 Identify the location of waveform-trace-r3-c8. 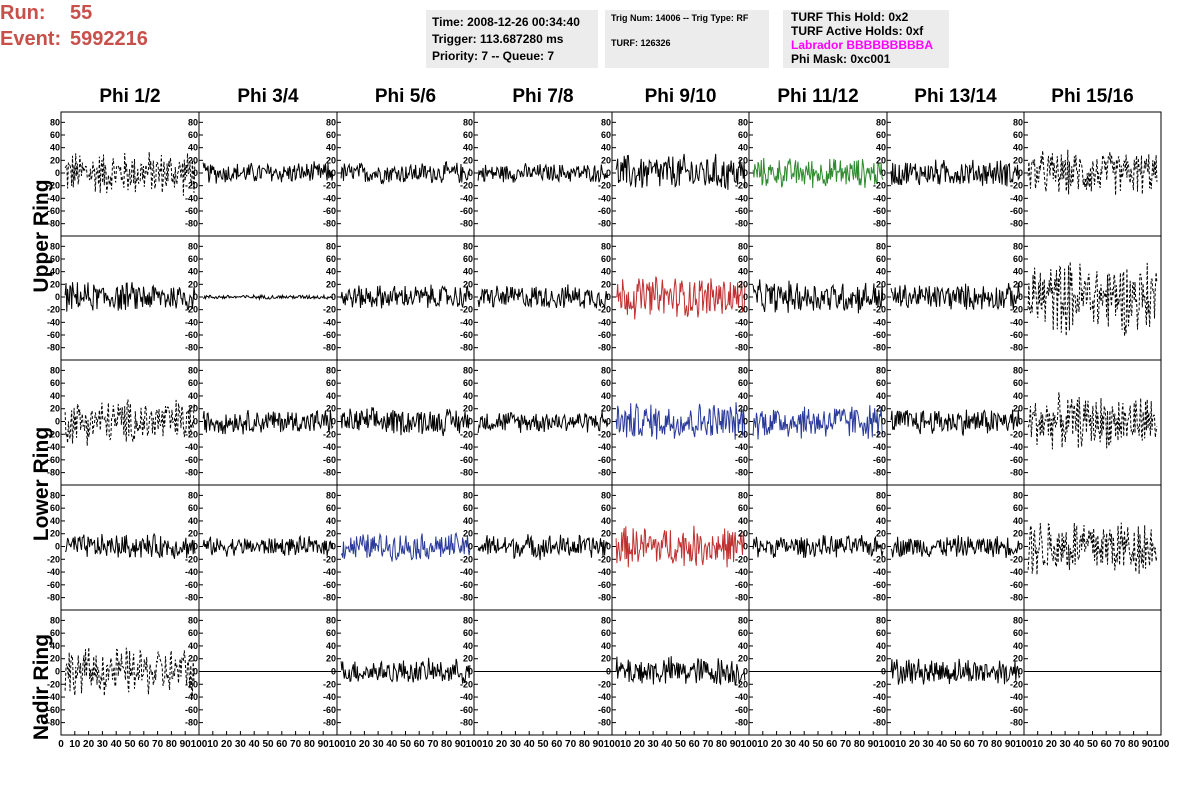
(1092, 421).